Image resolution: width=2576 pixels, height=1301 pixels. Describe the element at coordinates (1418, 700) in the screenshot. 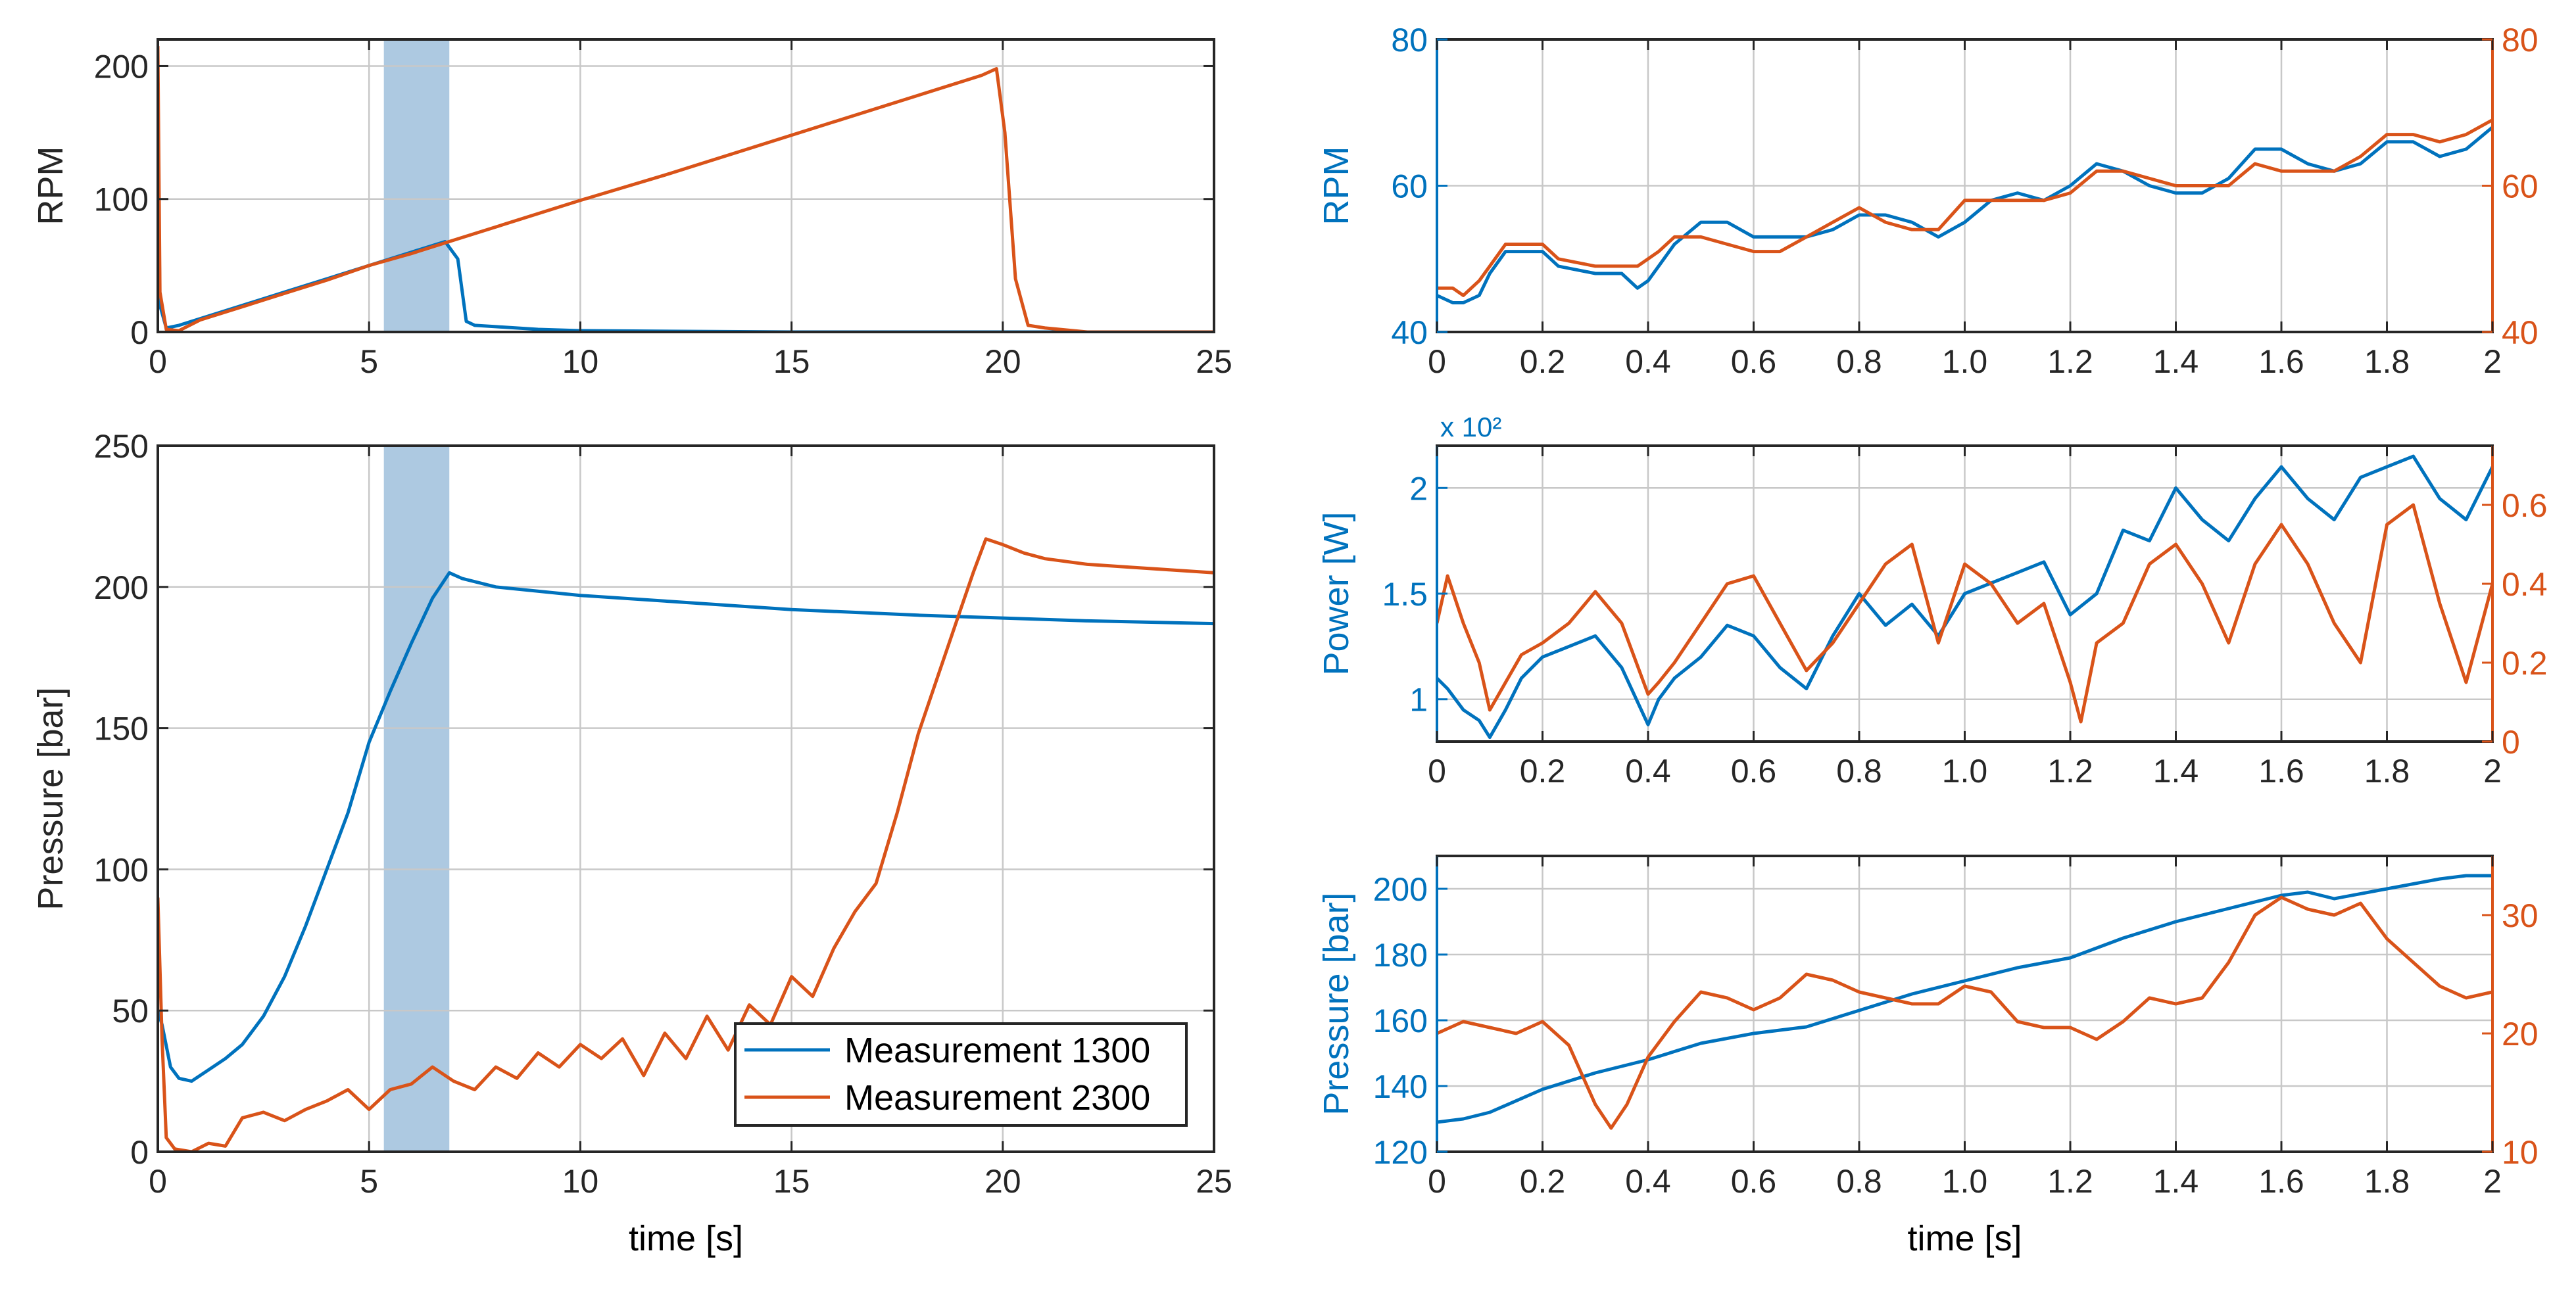

I see `power_zoom-ytick-label: 1` at that location.